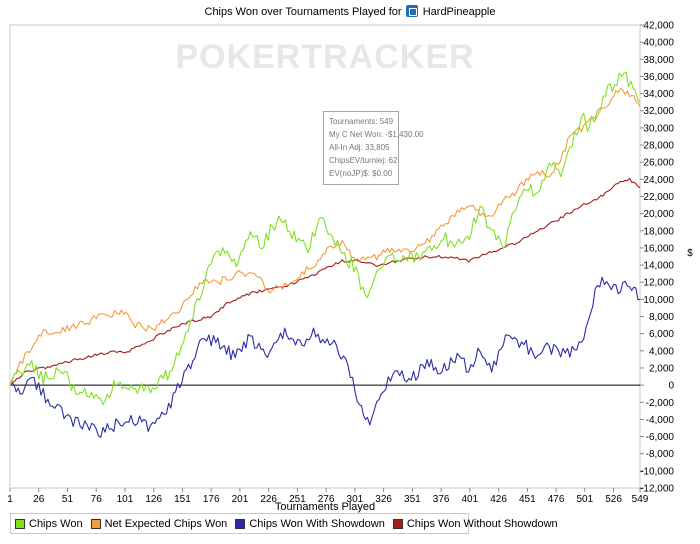  I want to click on x-tick-label: 376, so click(441, 499).